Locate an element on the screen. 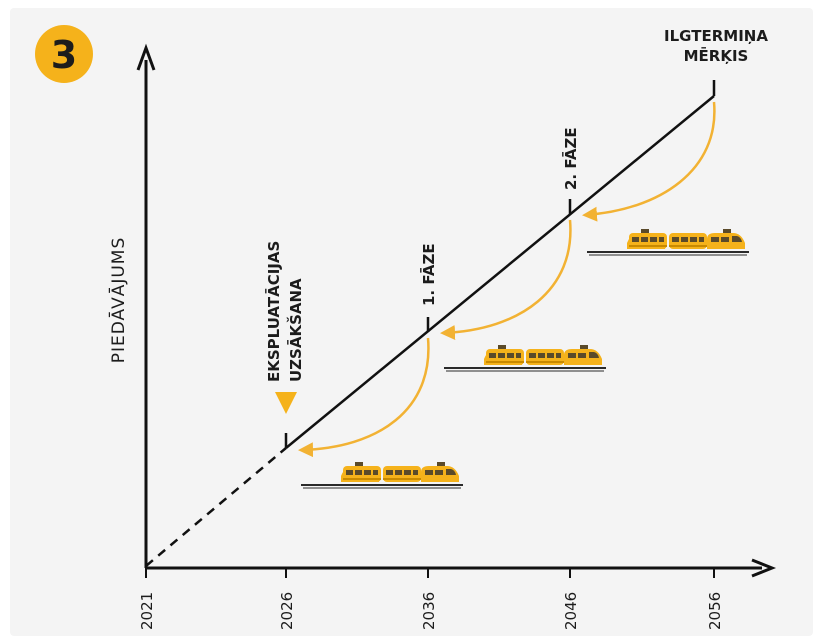  train-icon-phase2 is located at coordinates (668, 242).